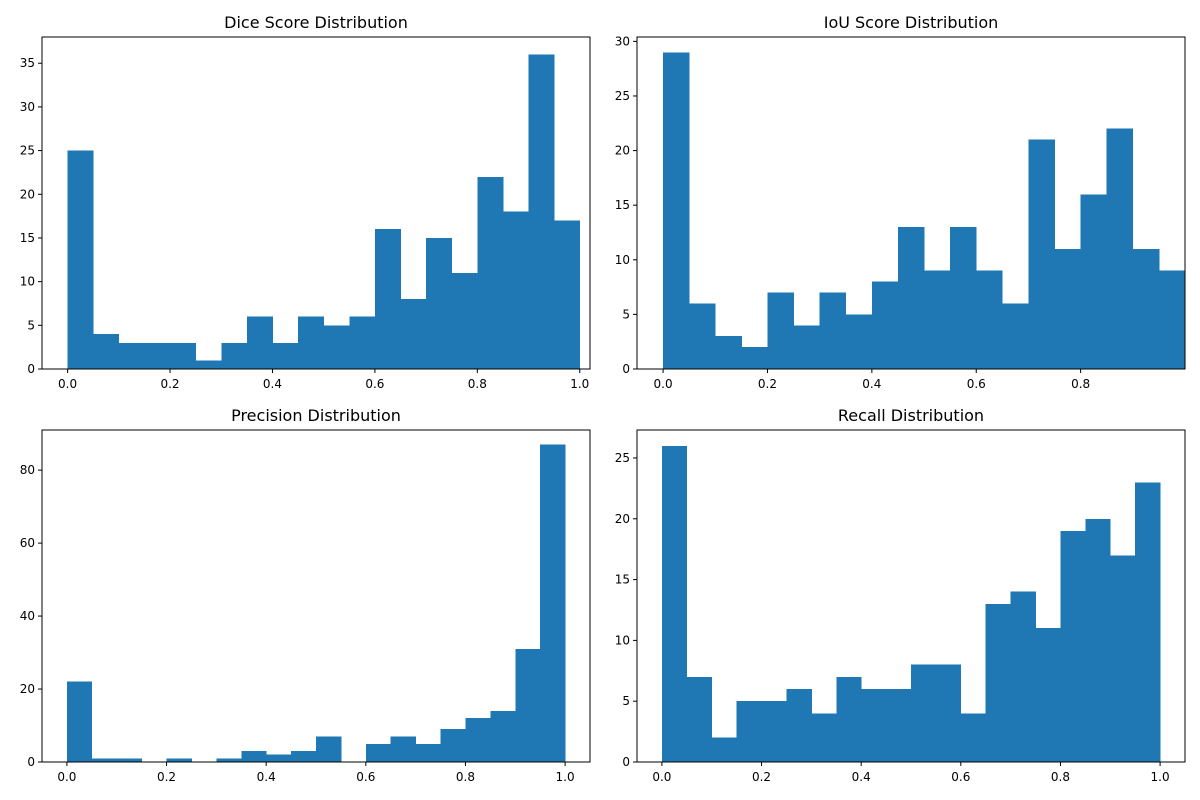 The width and height of the screenshot is (1200, 800). I want to click on iou-score-y-tick-label: 30, so click(622, 41).